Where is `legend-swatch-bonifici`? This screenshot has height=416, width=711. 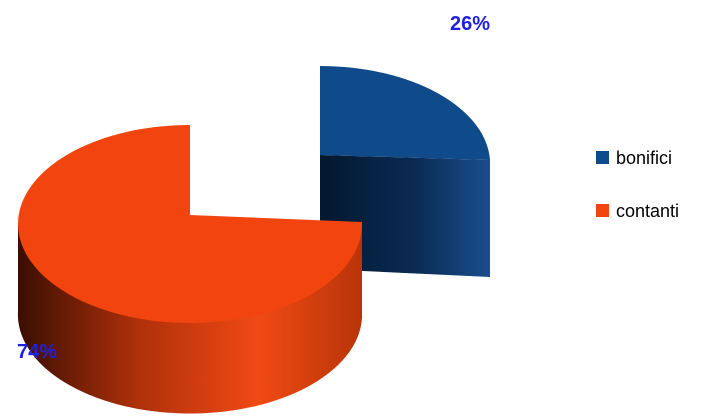
legend-swatch-bonifici is located at coordinates (602, 157).